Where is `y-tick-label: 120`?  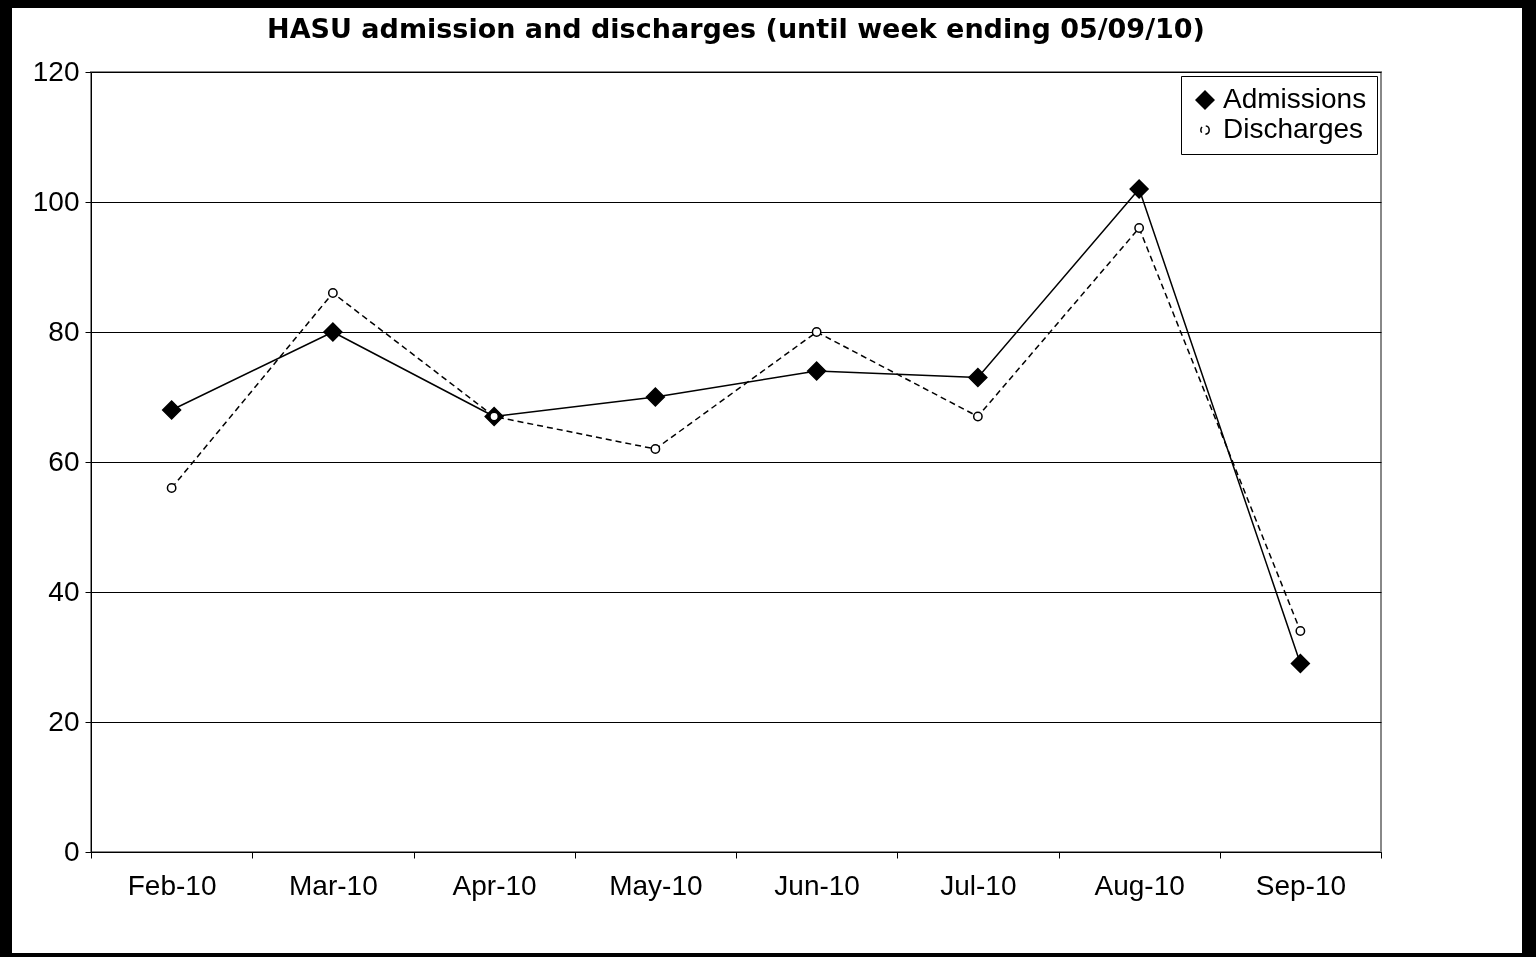
y-tick-label: 120 is located at coordinates (56, 71).